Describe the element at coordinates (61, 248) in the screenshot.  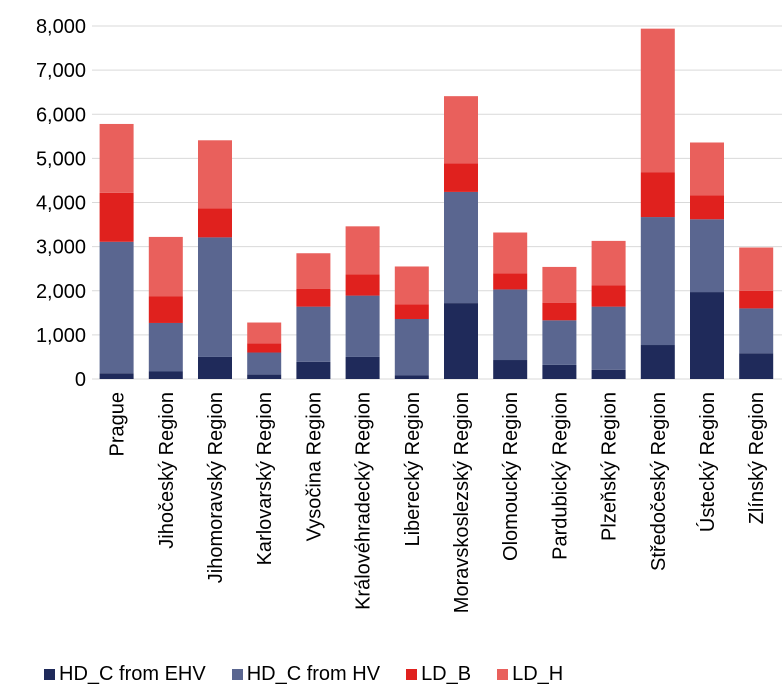
I see `y-tick-label: 3,000` at that location.